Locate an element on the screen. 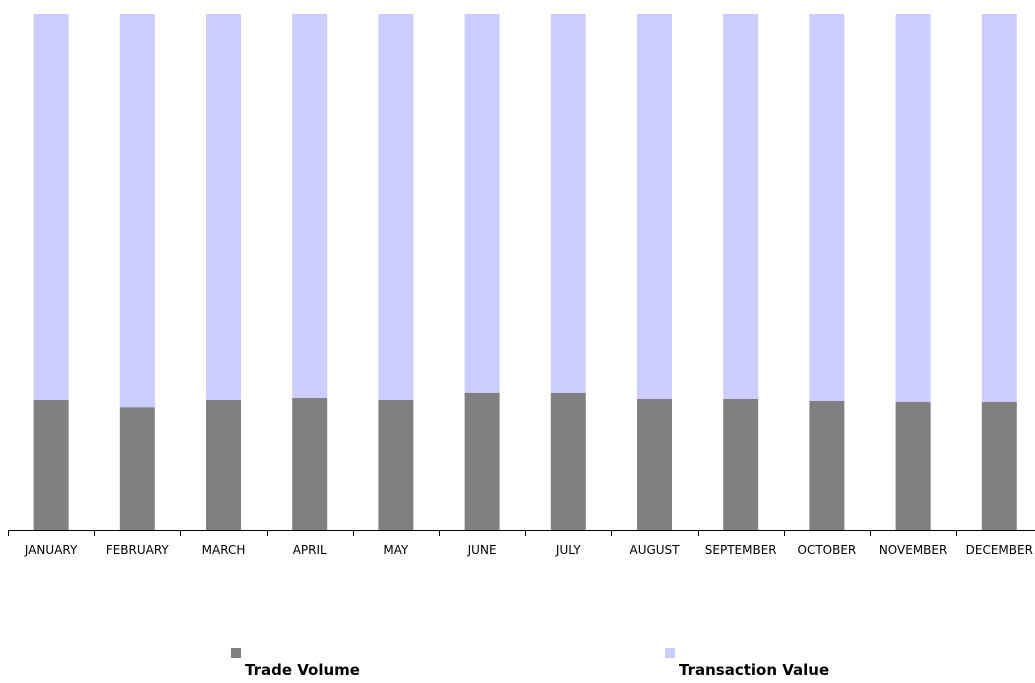  x-tick-label-november: NOVEMBER is located at coordinates (913, 550).